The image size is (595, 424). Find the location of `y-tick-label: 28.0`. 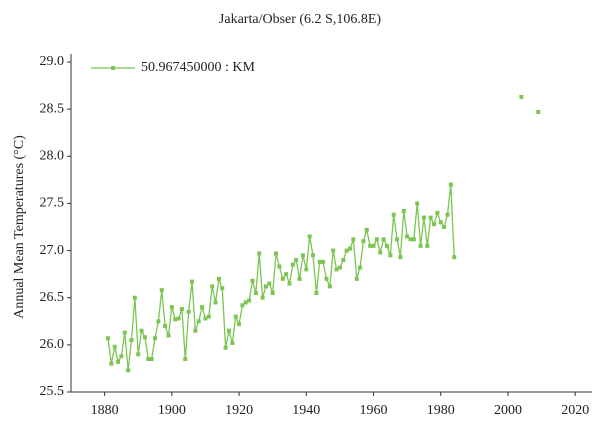

y-tick-label: 28.0 is located at coordinates (52, 156).